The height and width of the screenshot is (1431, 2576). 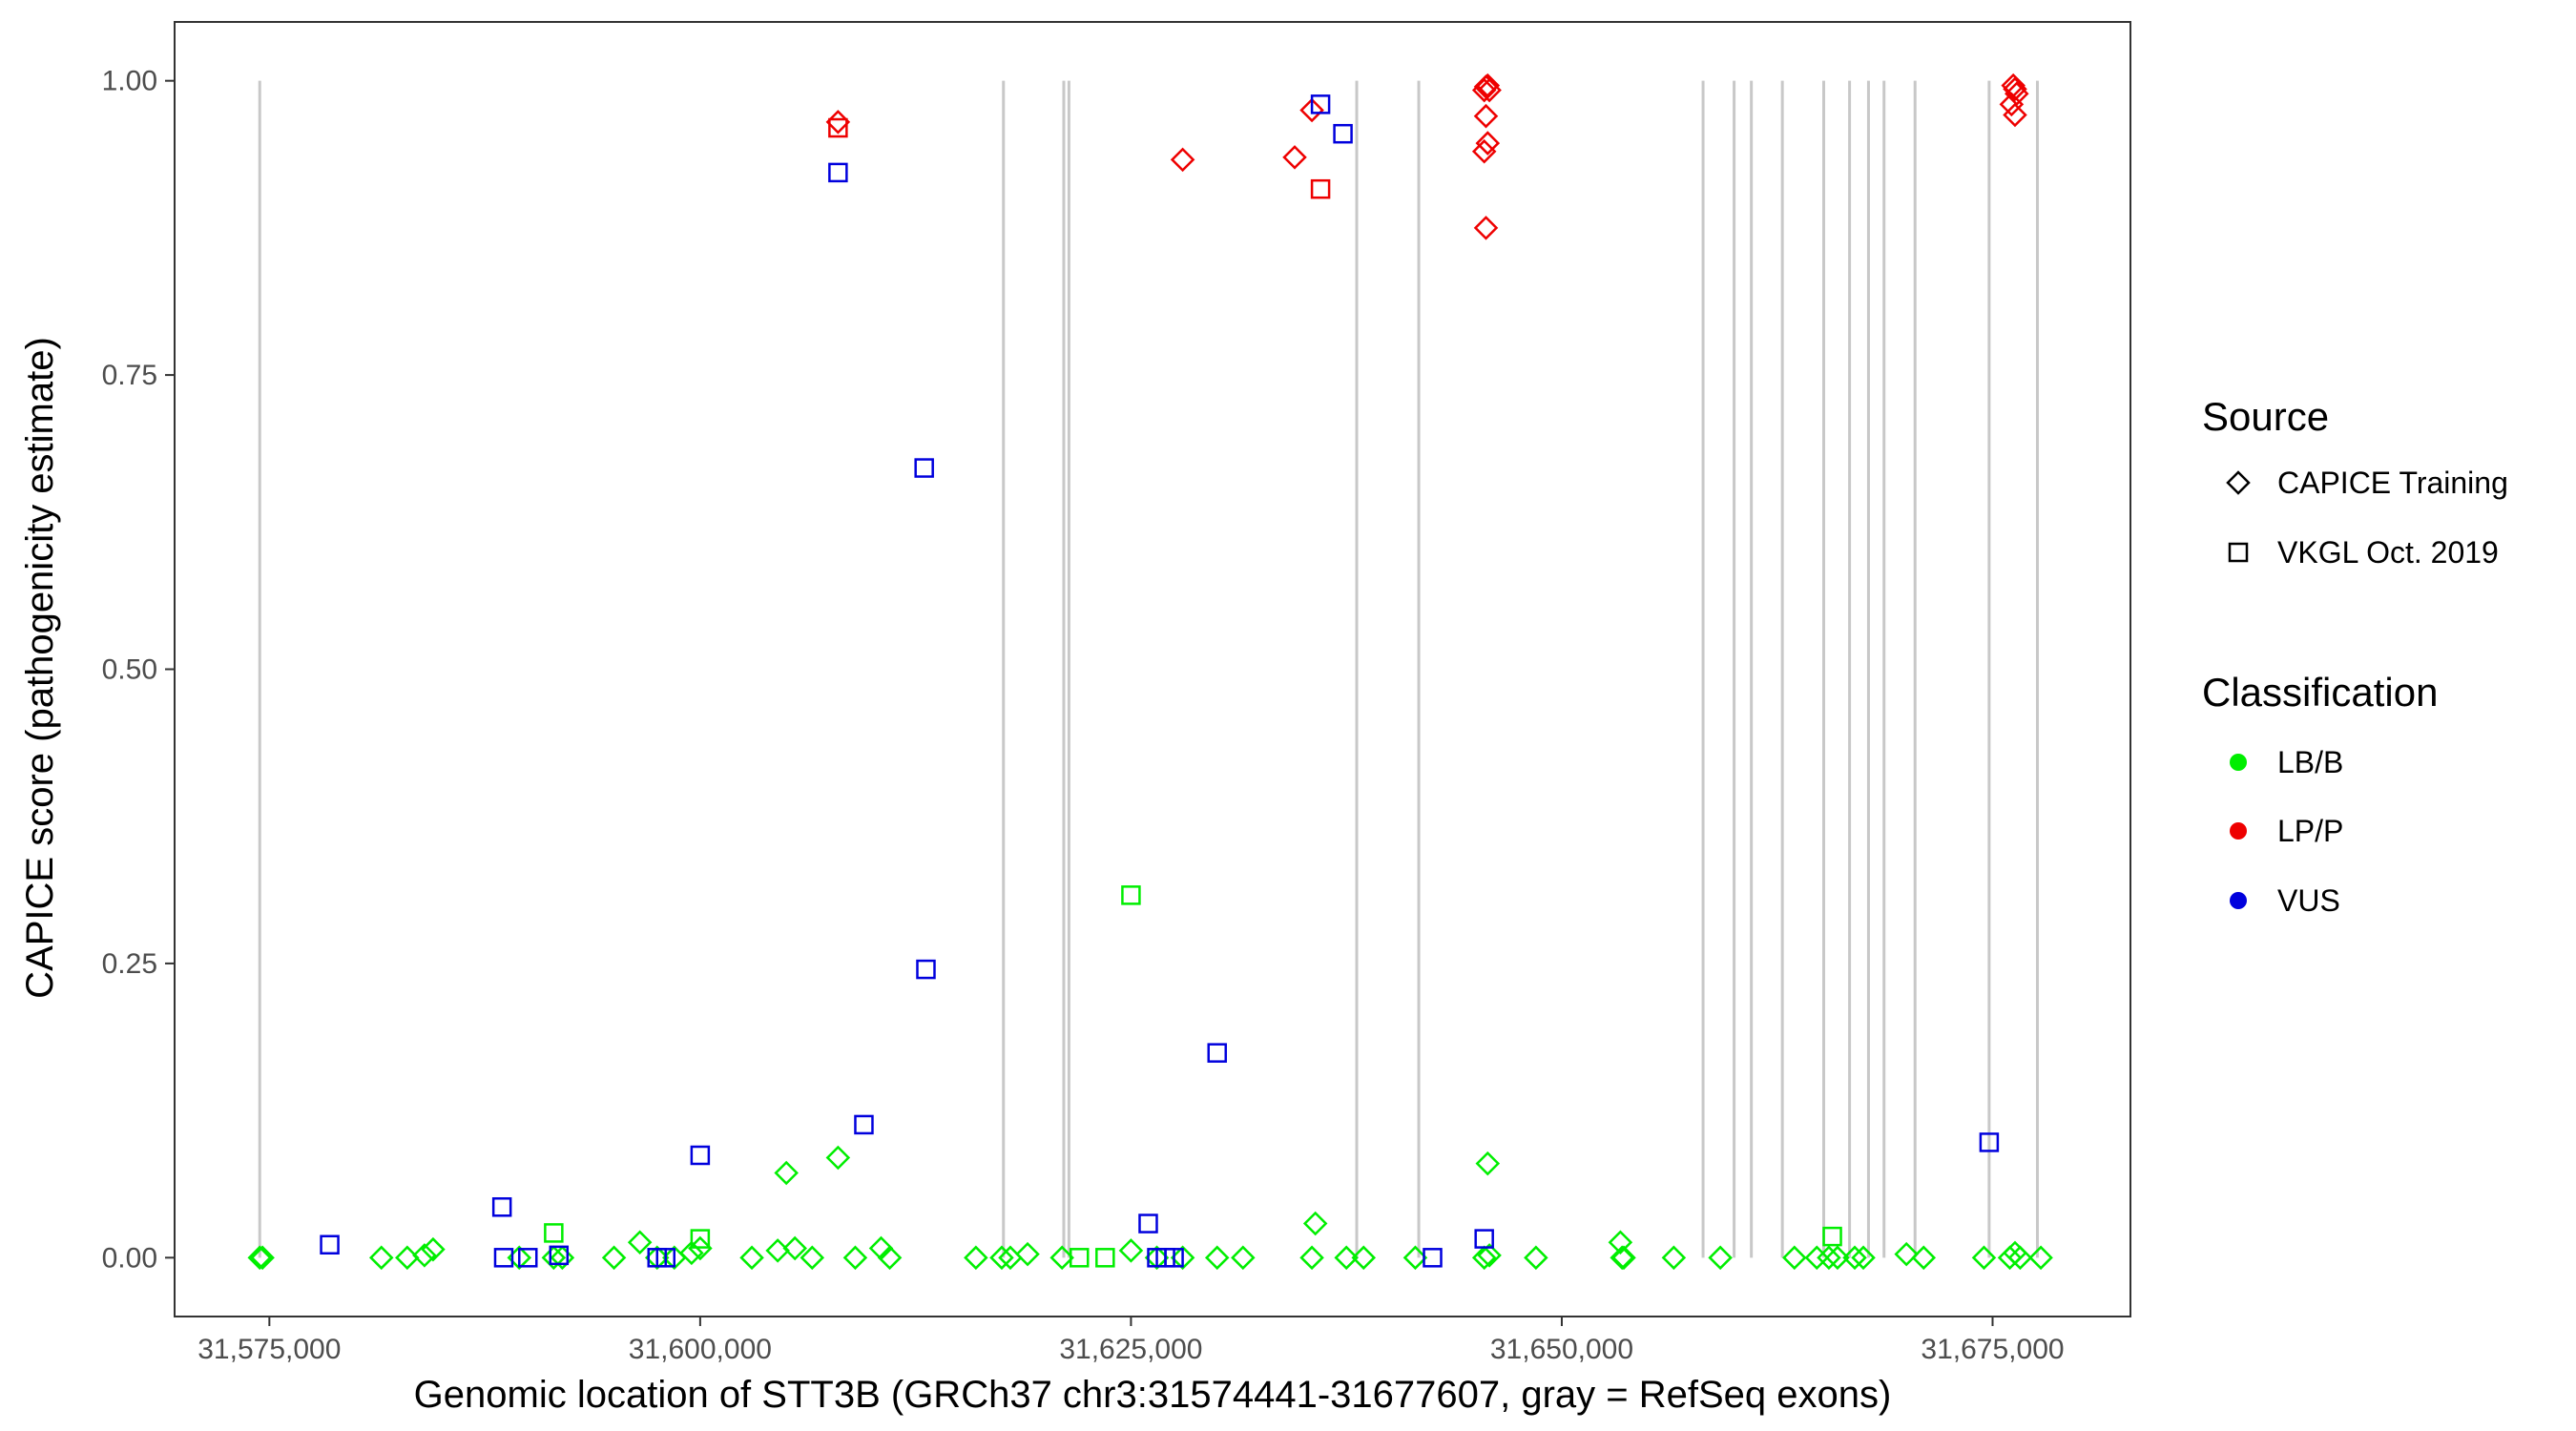 I want to click on legend-item-lbb: LB/B, so click(x=2286, y=762).